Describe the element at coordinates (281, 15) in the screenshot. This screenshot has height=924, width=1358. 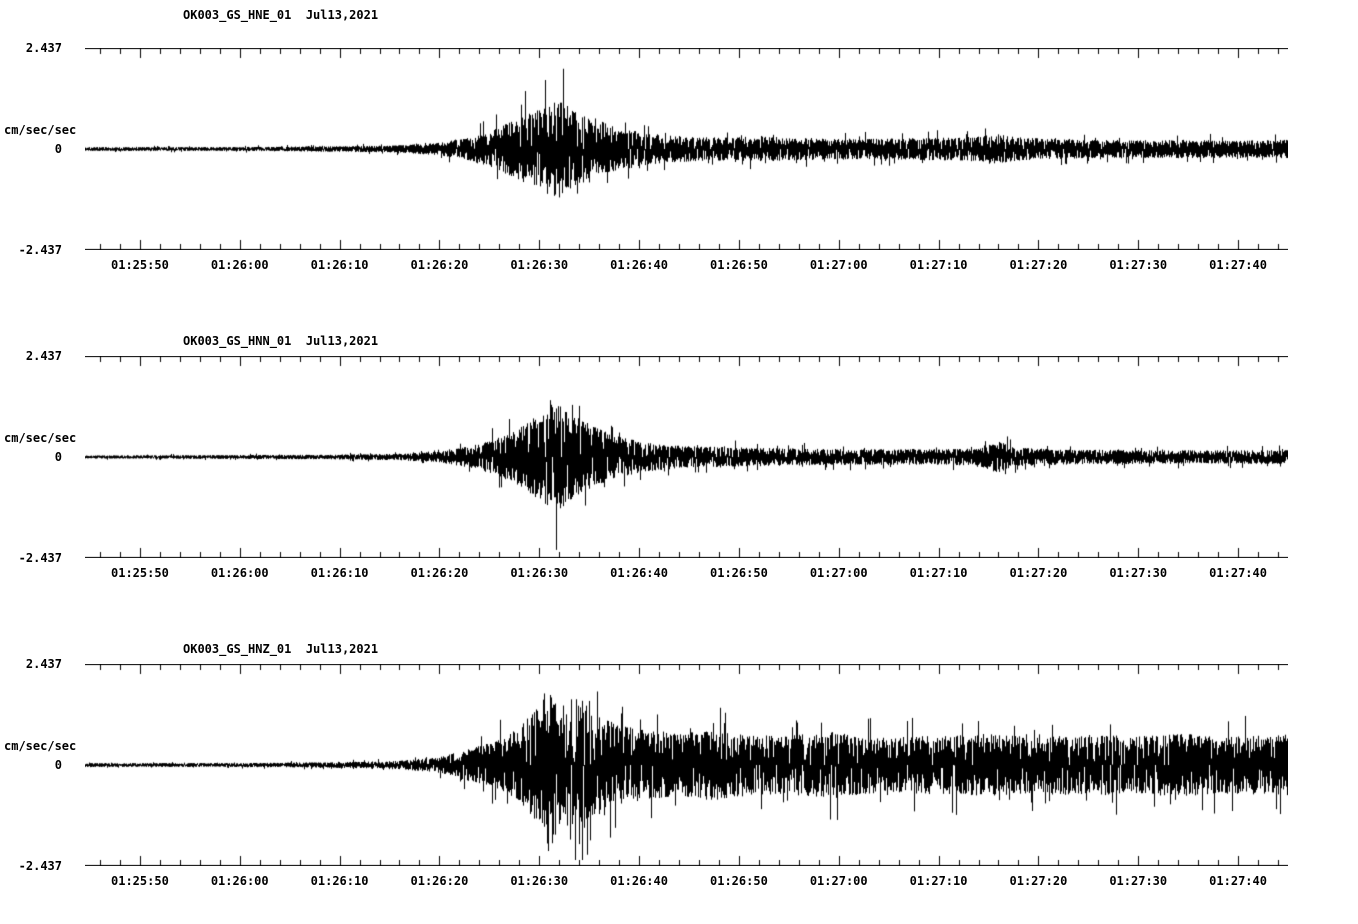
I see `panel-title: OK003_GS_HNE_01 Jul13,2021` at that location.